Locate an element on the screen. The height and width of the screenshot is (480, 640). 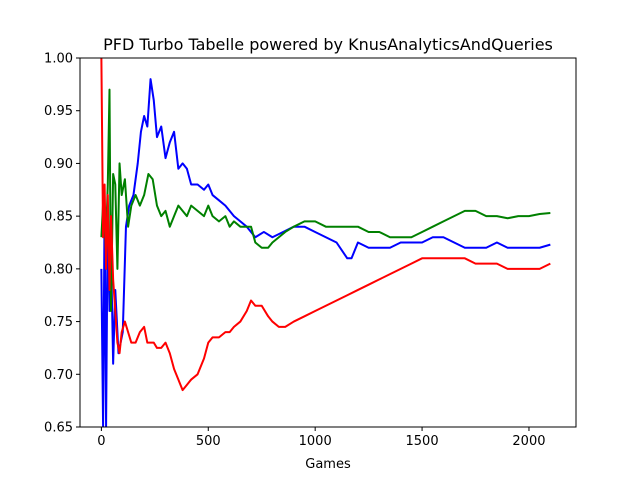
y-tick-label: 0.95 is located at coordinates (58, 111).